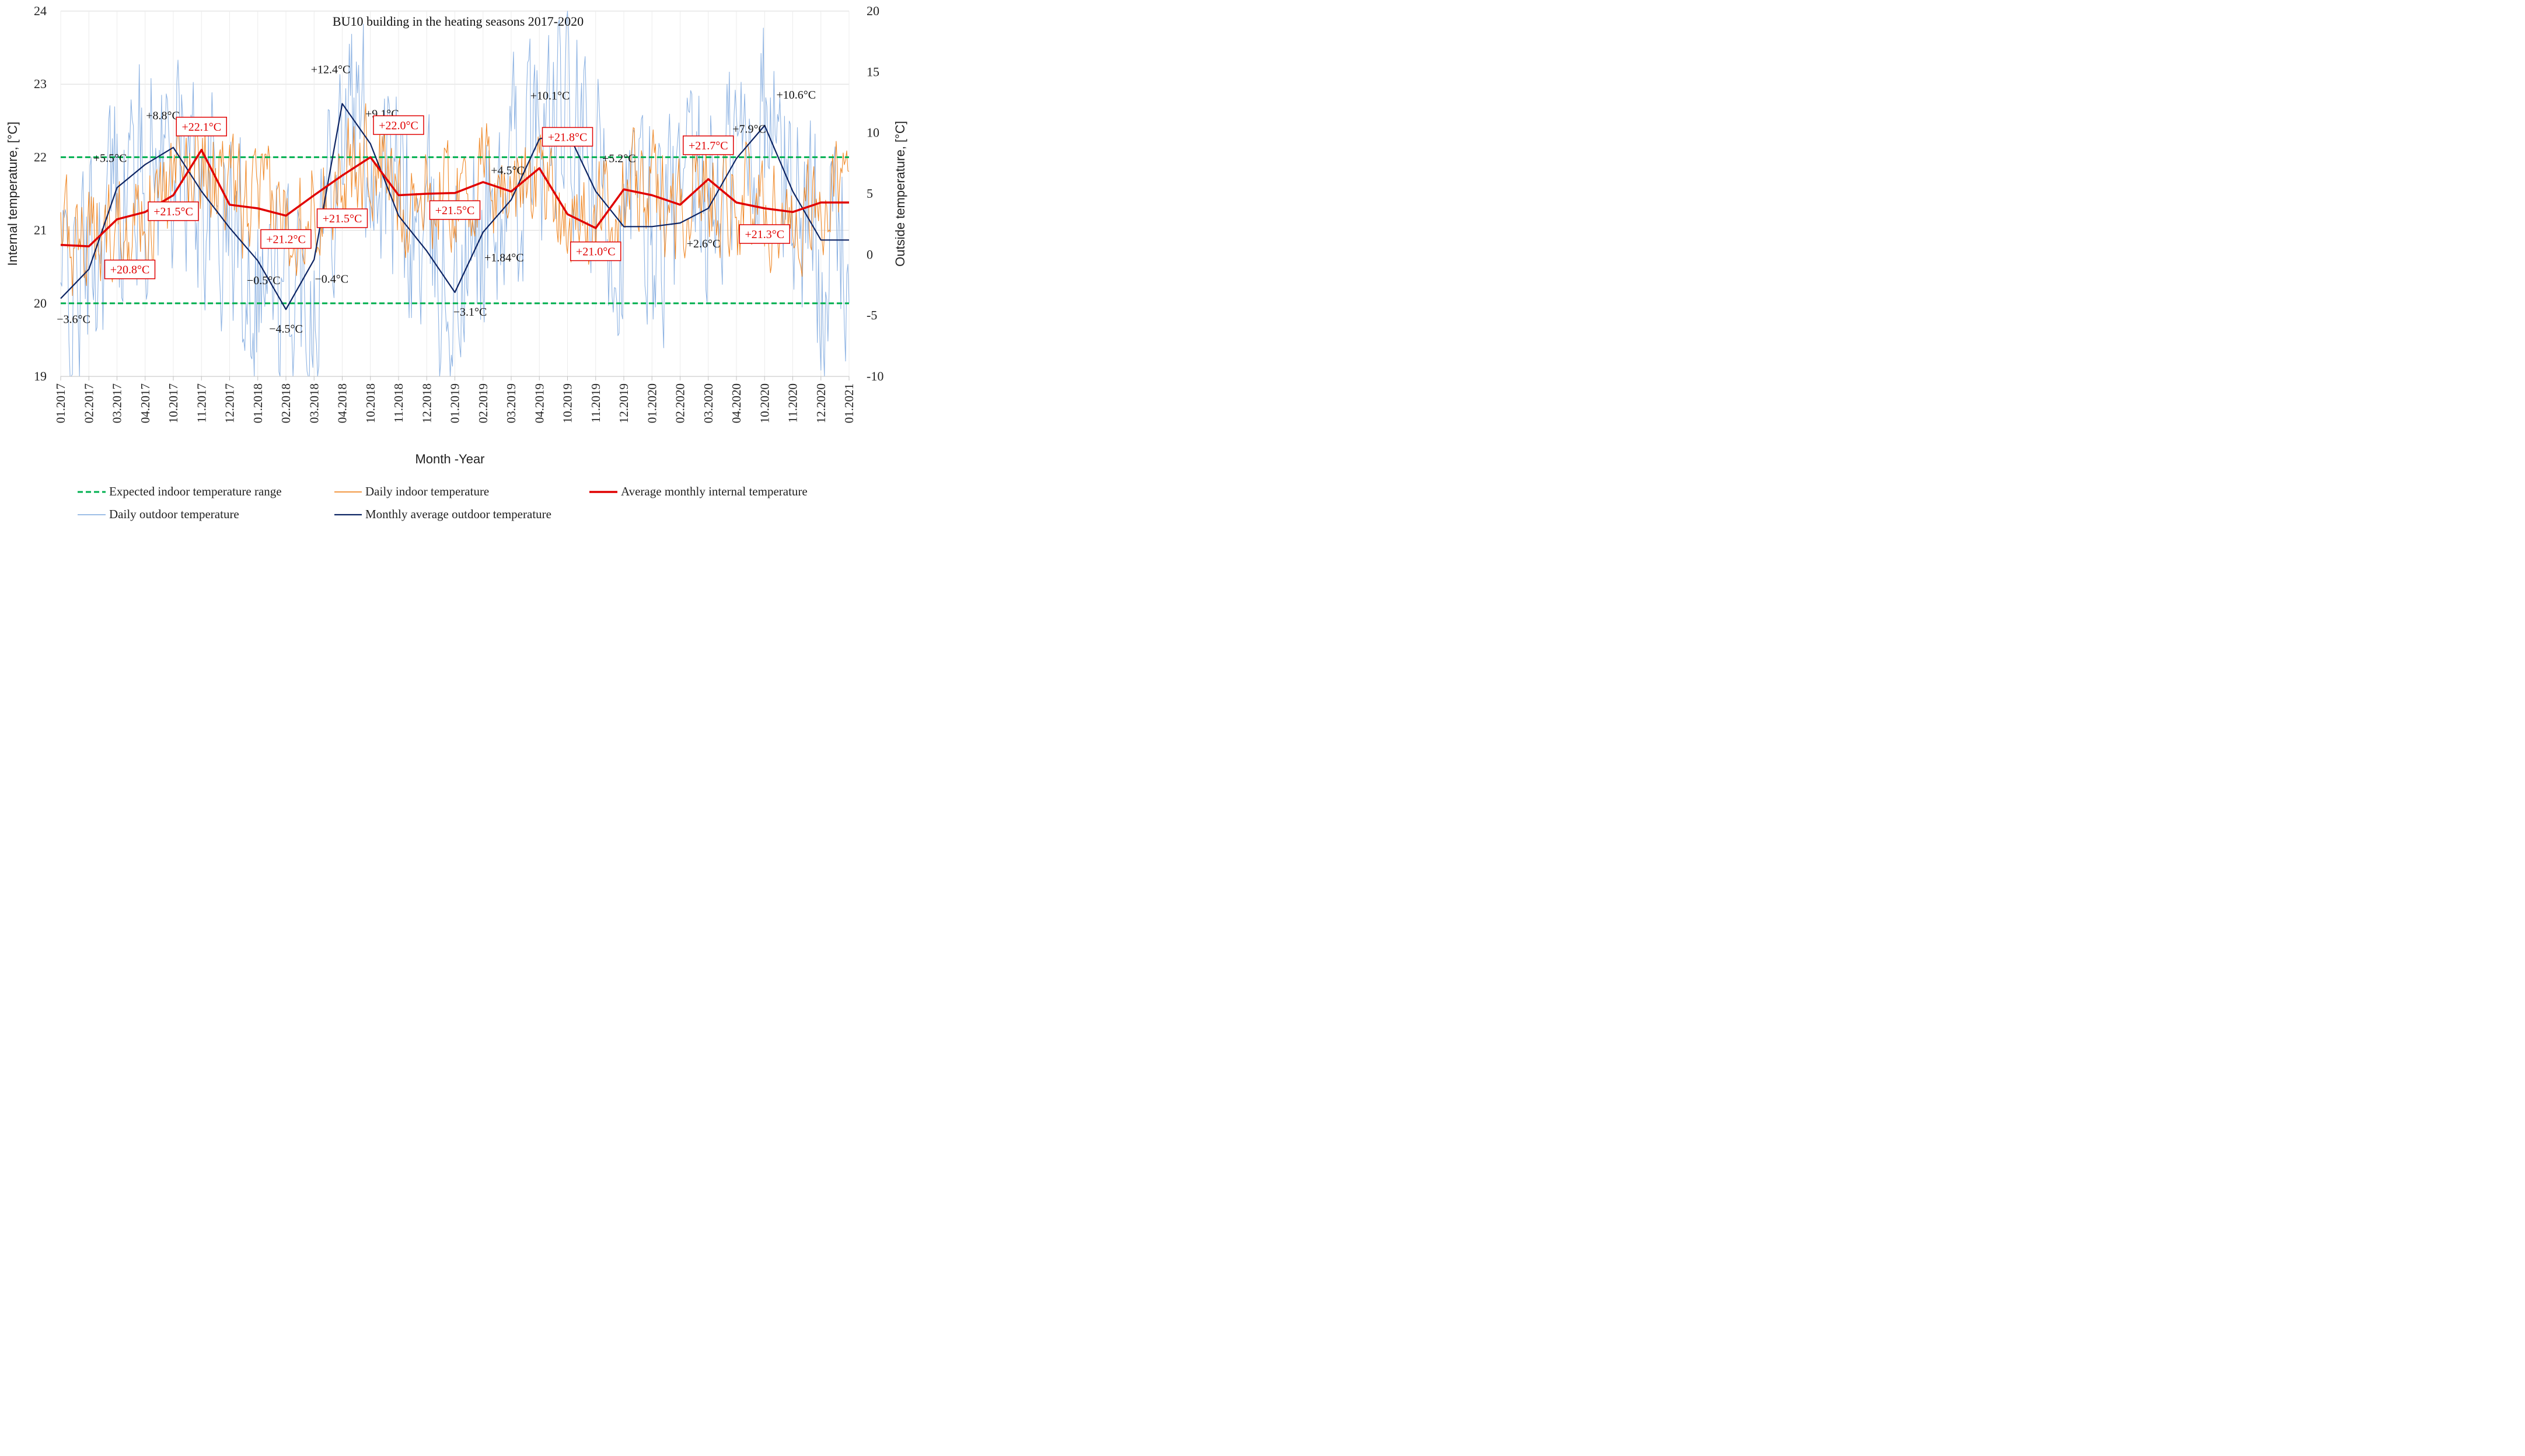  What do you see at coordinates (427, 403) in the screenshot?
I see `x-tick-label: 12.2018` at bounding box center [427, 403].